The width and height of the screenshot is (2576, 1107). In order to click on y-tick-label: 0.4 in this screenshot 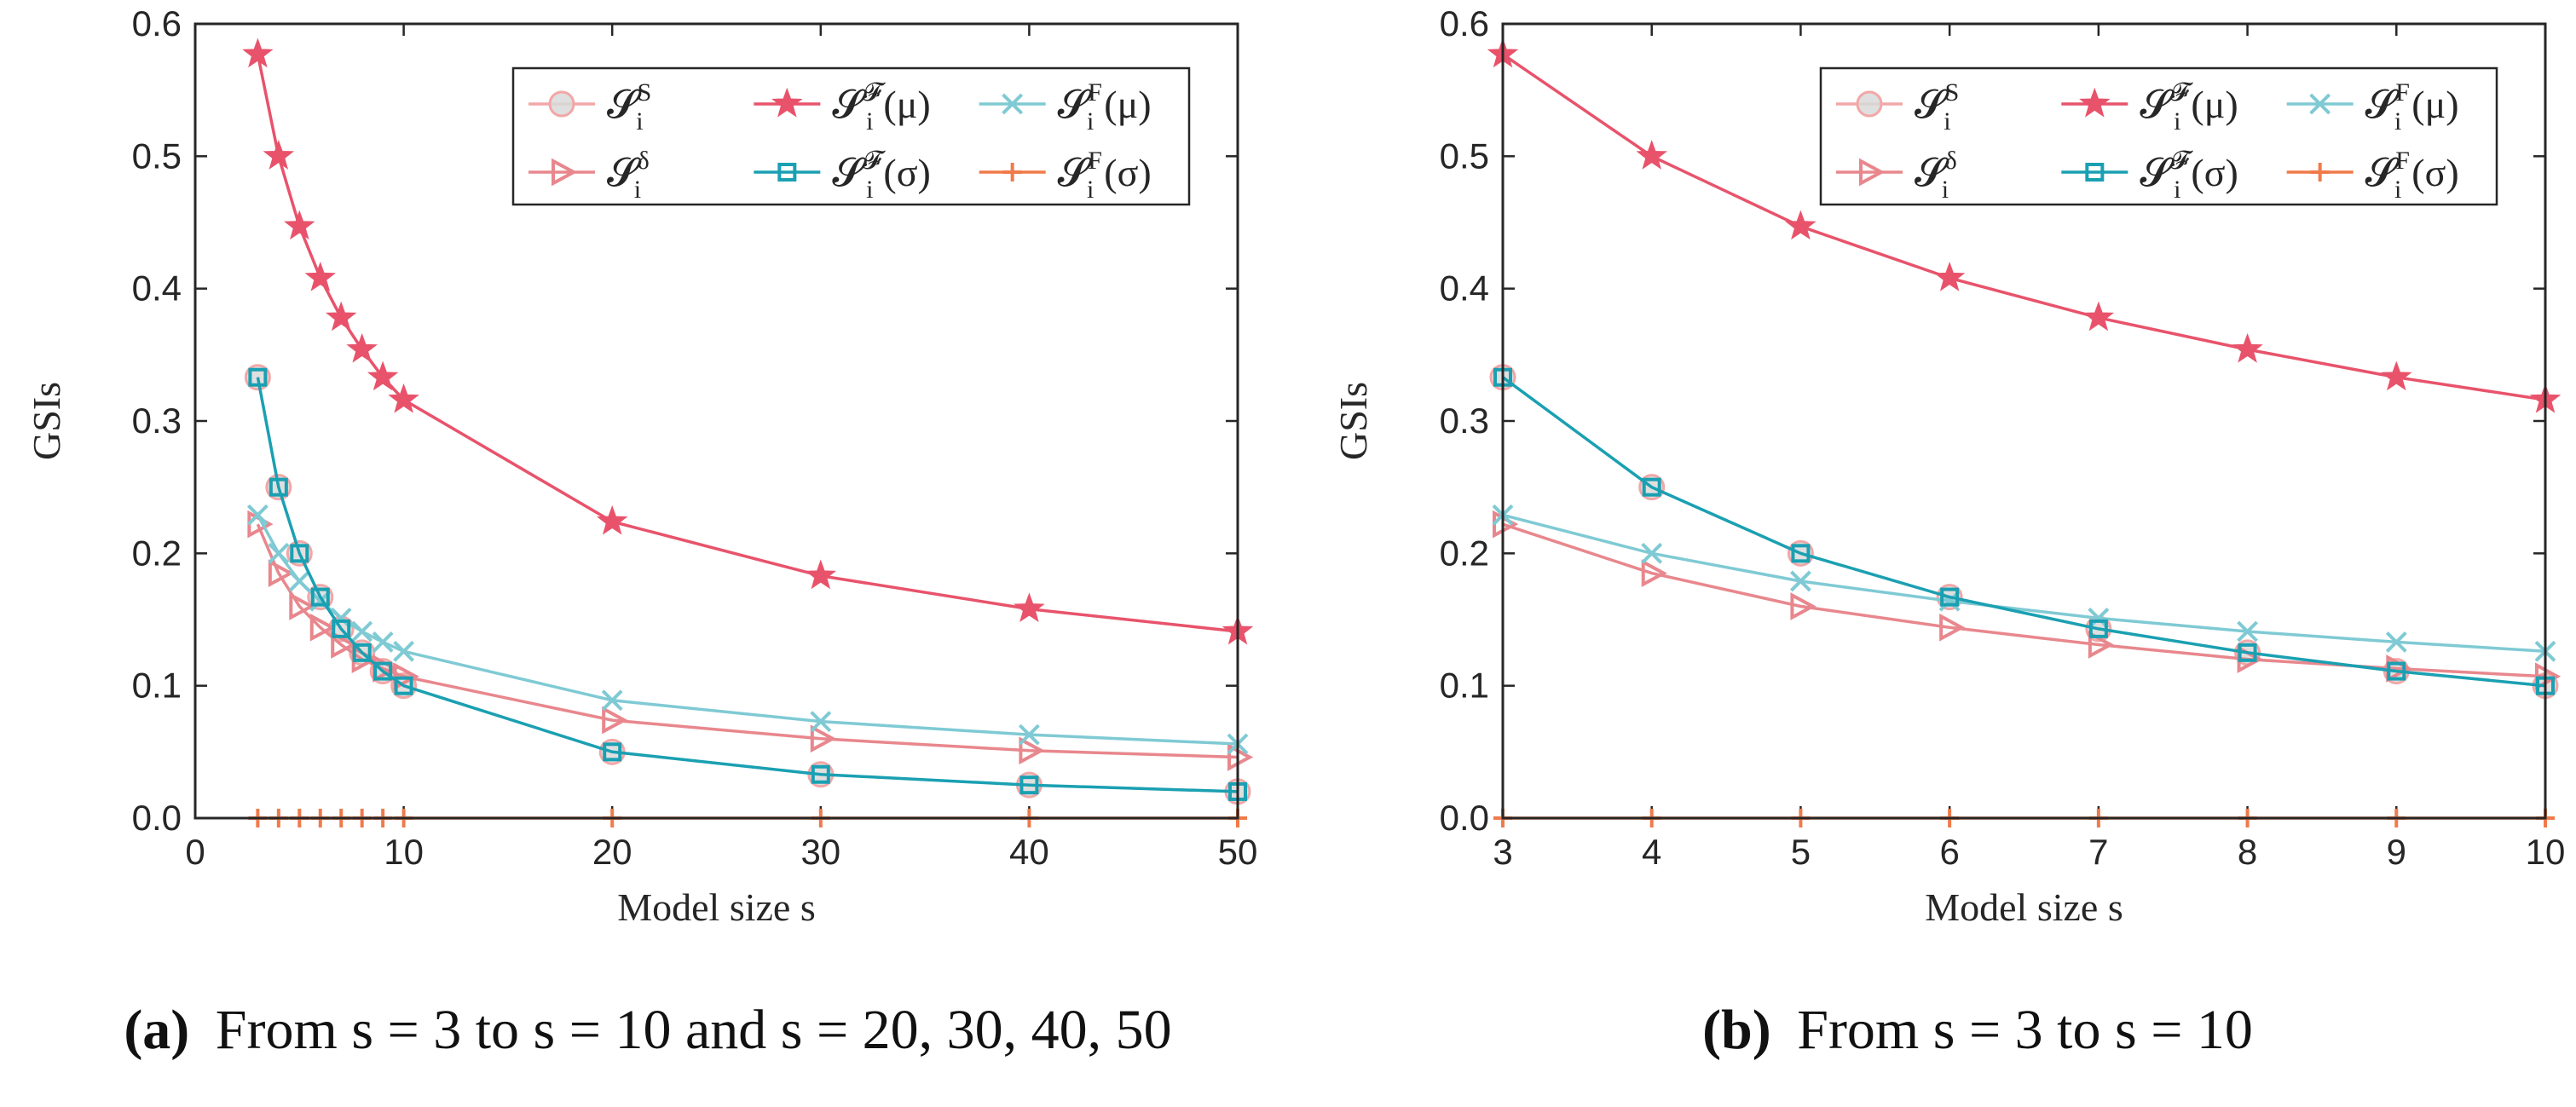, I will do `click(157, 288)`.